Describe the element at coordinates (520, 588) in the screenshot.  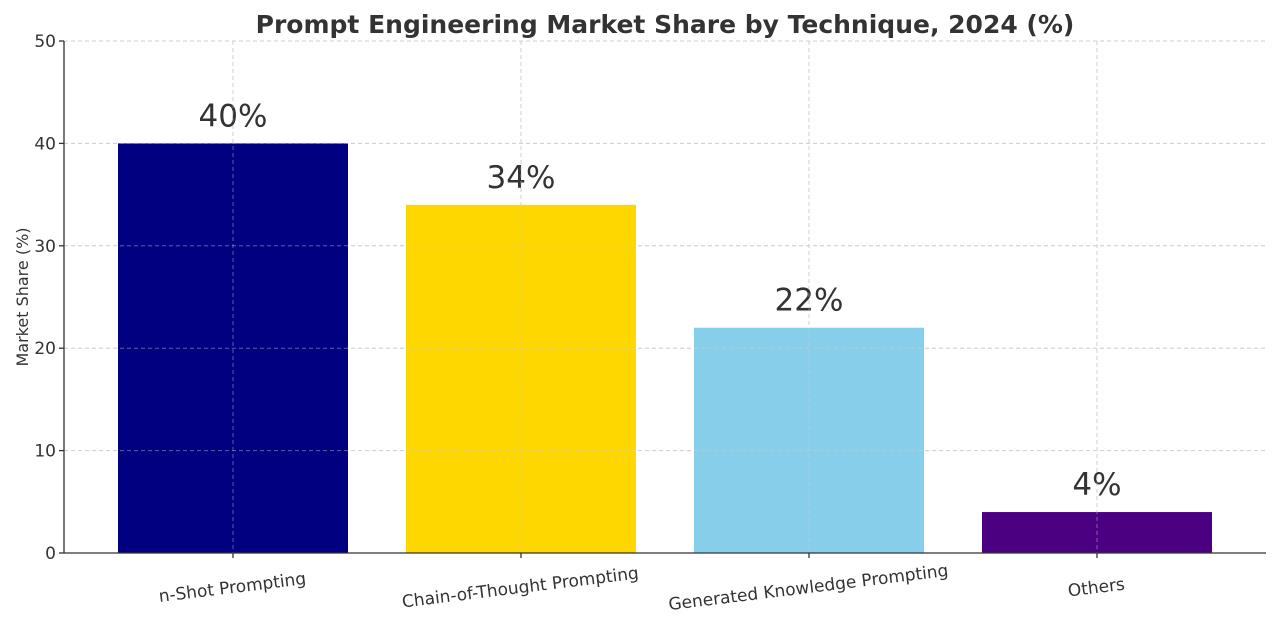
I see `x-tick-label-2: Chain-of-Thought Prompting` at that location.